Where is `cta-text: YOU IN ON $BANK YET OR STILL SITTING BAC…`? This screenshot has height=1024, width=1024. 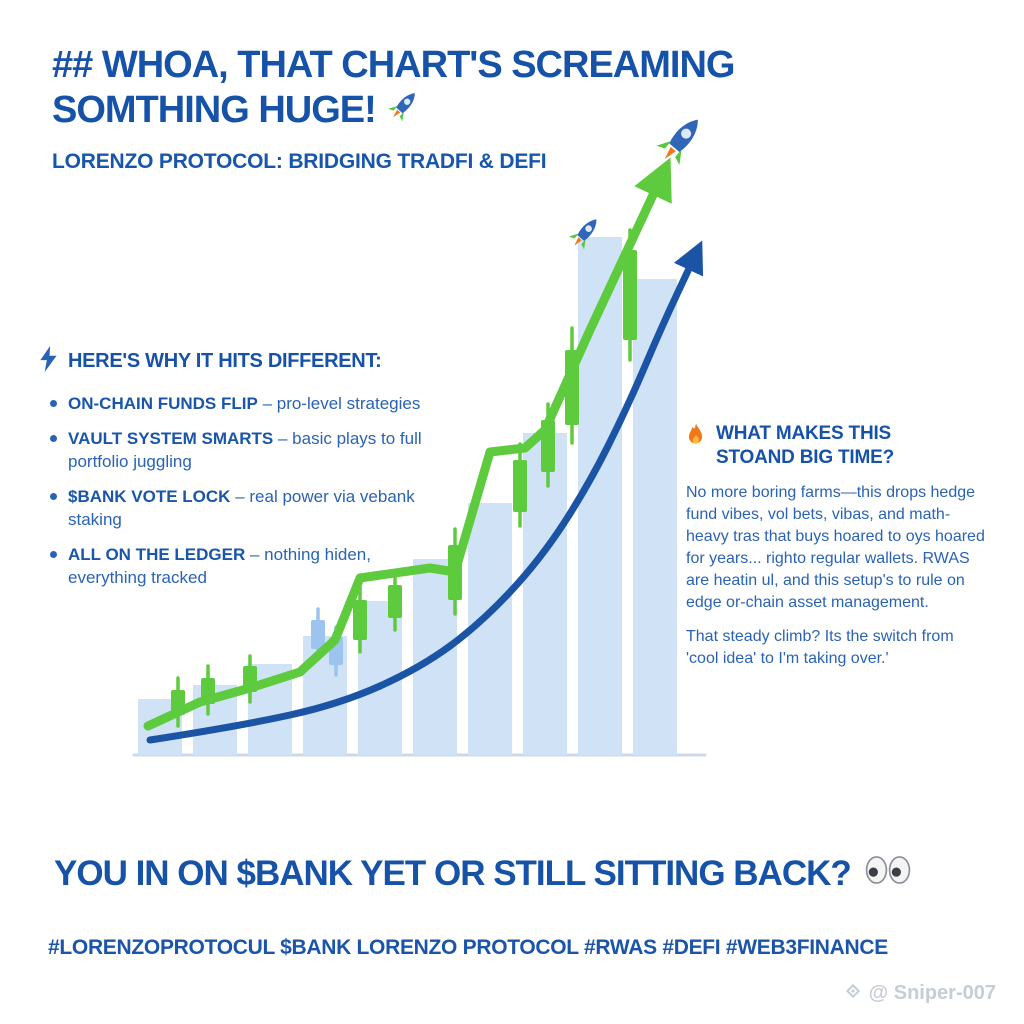
cta-text: YOU IN ON $BANK YET OR STILL SITTING BAC… is located at coordinates (453, 873).